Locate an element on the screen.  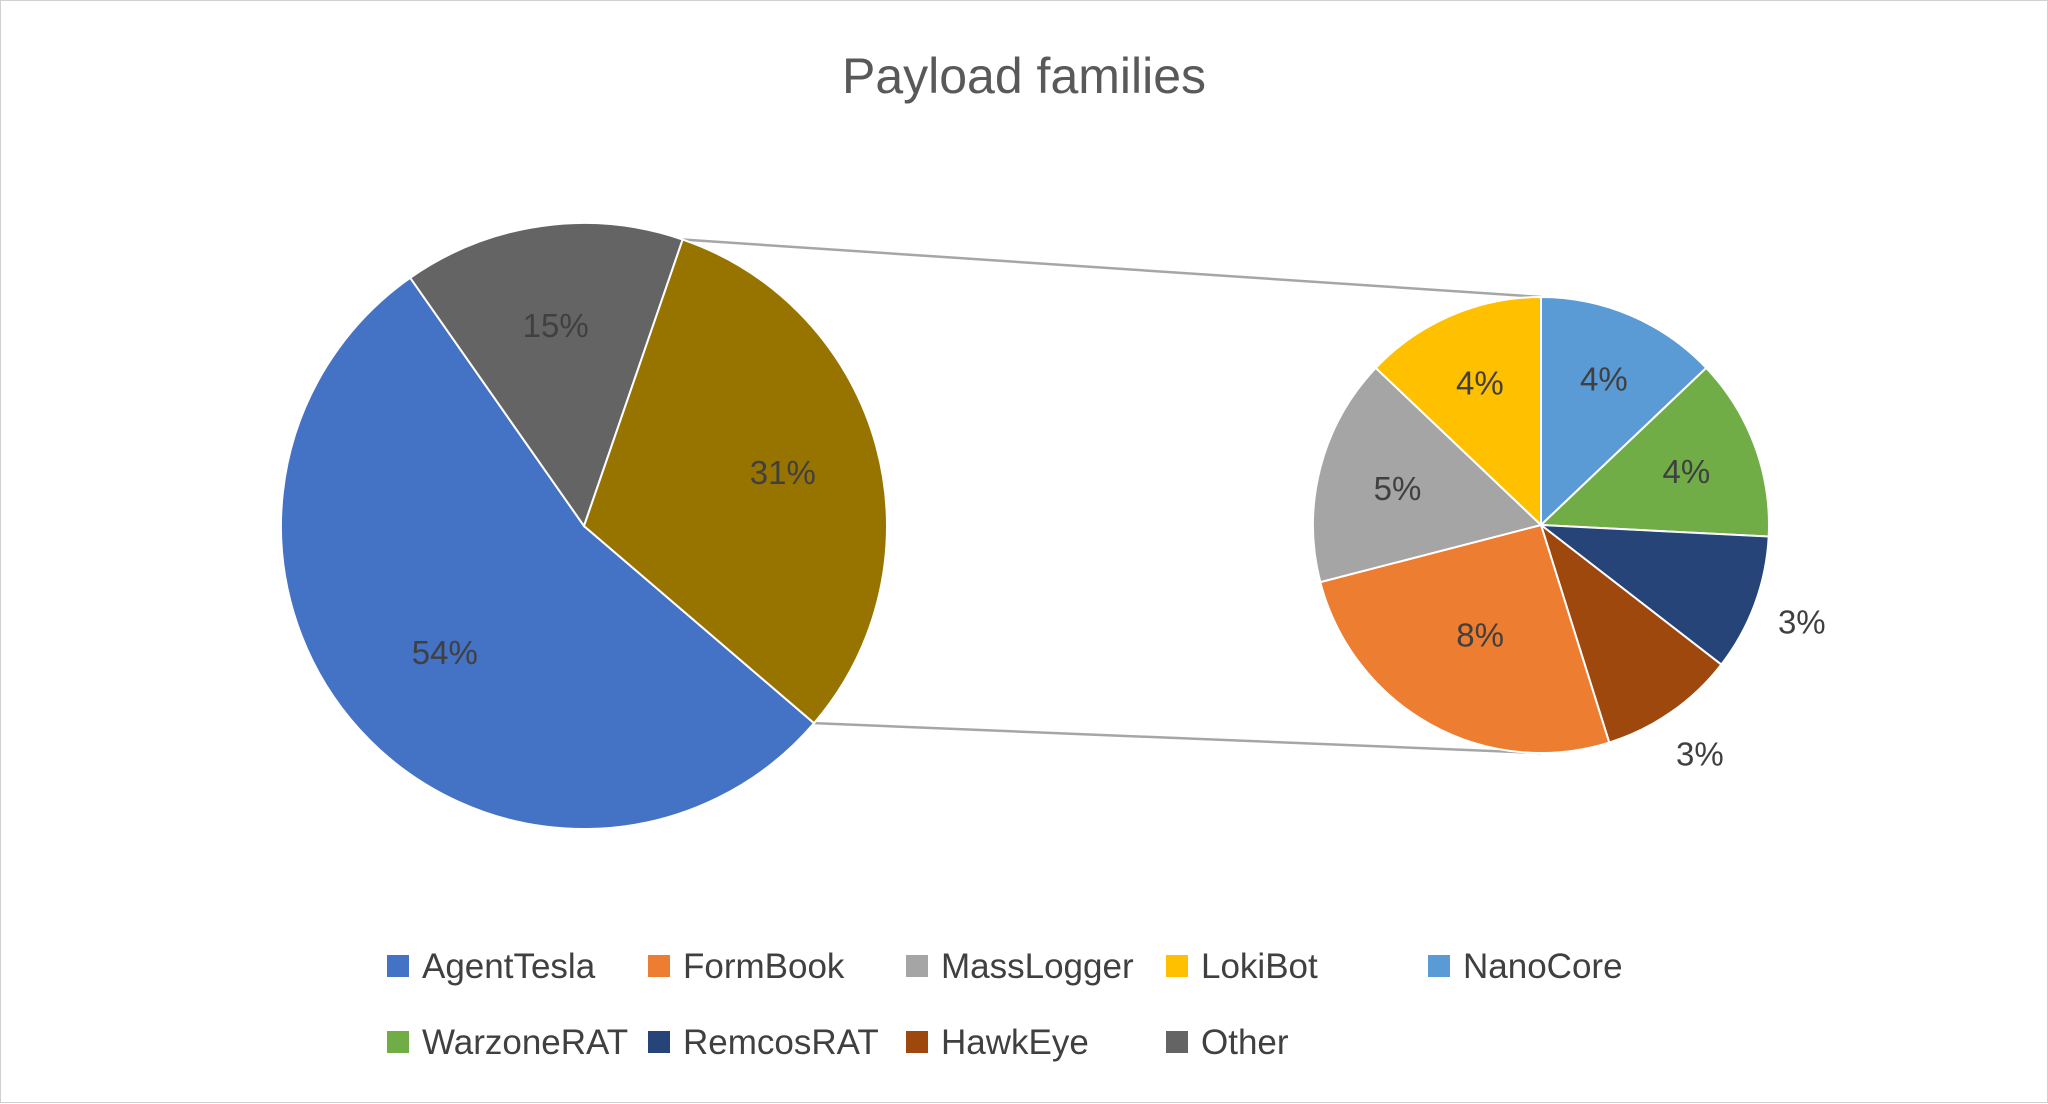
secondary-pie: 4% 4% 3% 3% 8% 5% 4% is located at coordinates (1569, 533).